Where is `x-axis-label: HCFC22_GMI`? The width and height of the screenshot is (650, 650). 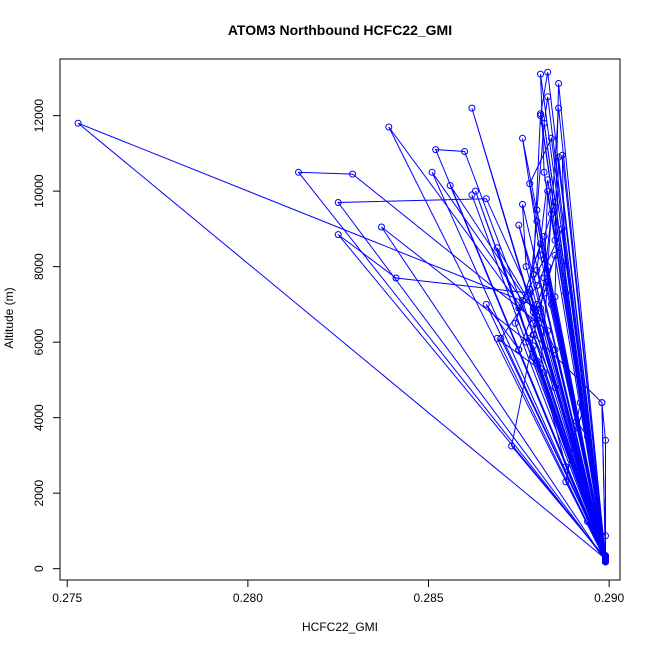
x-axis-label: HCFC22_GMI is located at coordinates (340, 627).